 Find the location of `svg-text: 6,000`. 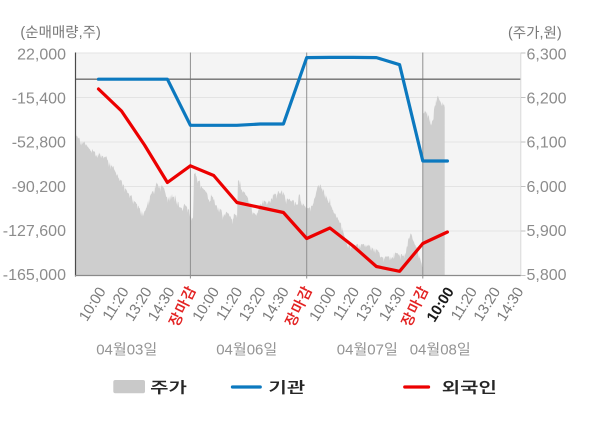

svg-text: 6,000 is located at coordinates (547, 187).